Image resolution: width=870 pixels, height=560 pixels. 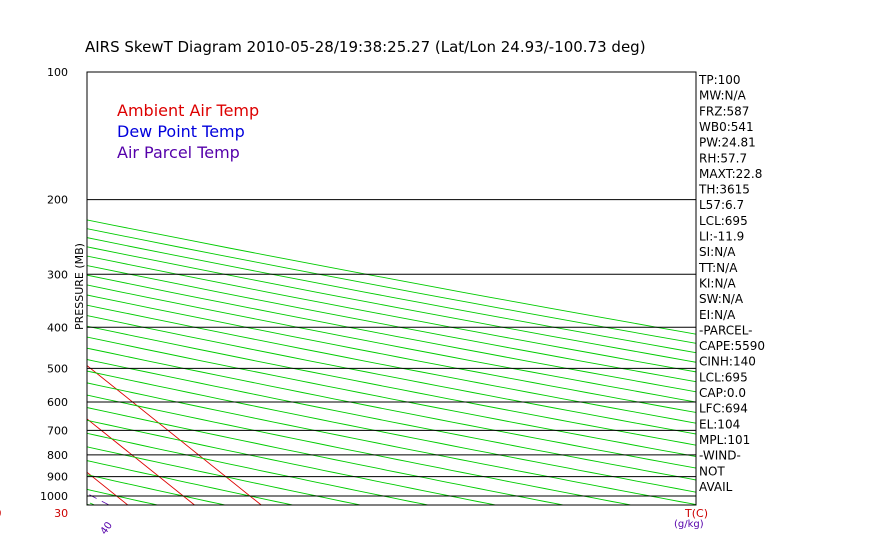 I want to click on temperature-tick-label: 30, so click(x=61, y=513).